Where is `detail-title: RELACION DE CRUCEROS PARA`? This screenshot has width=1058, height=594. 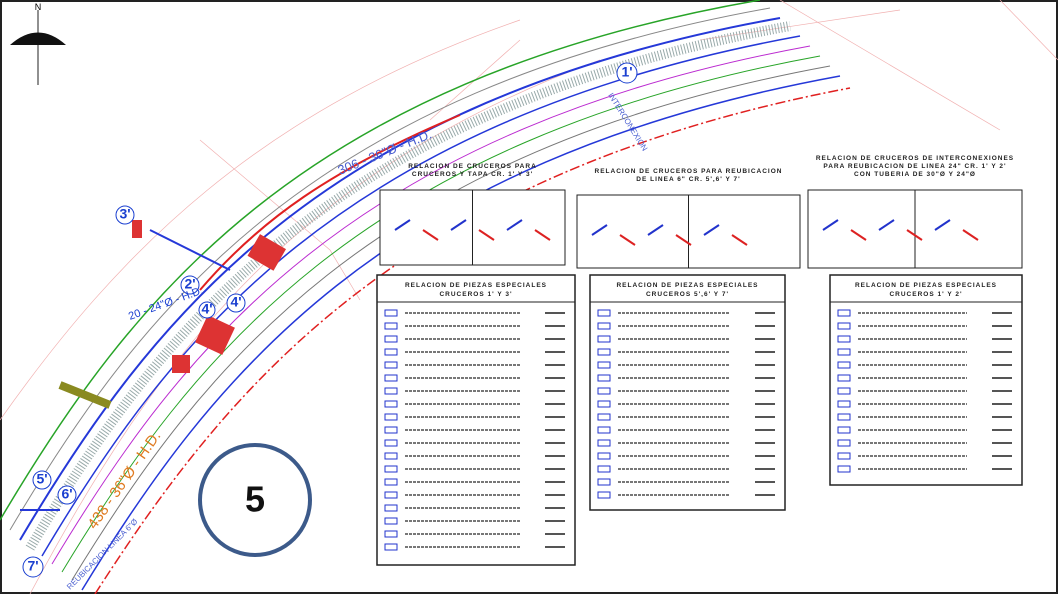 detail-title: RELACION DE CRUCEROS PARA is located at coordinates (472, 166).